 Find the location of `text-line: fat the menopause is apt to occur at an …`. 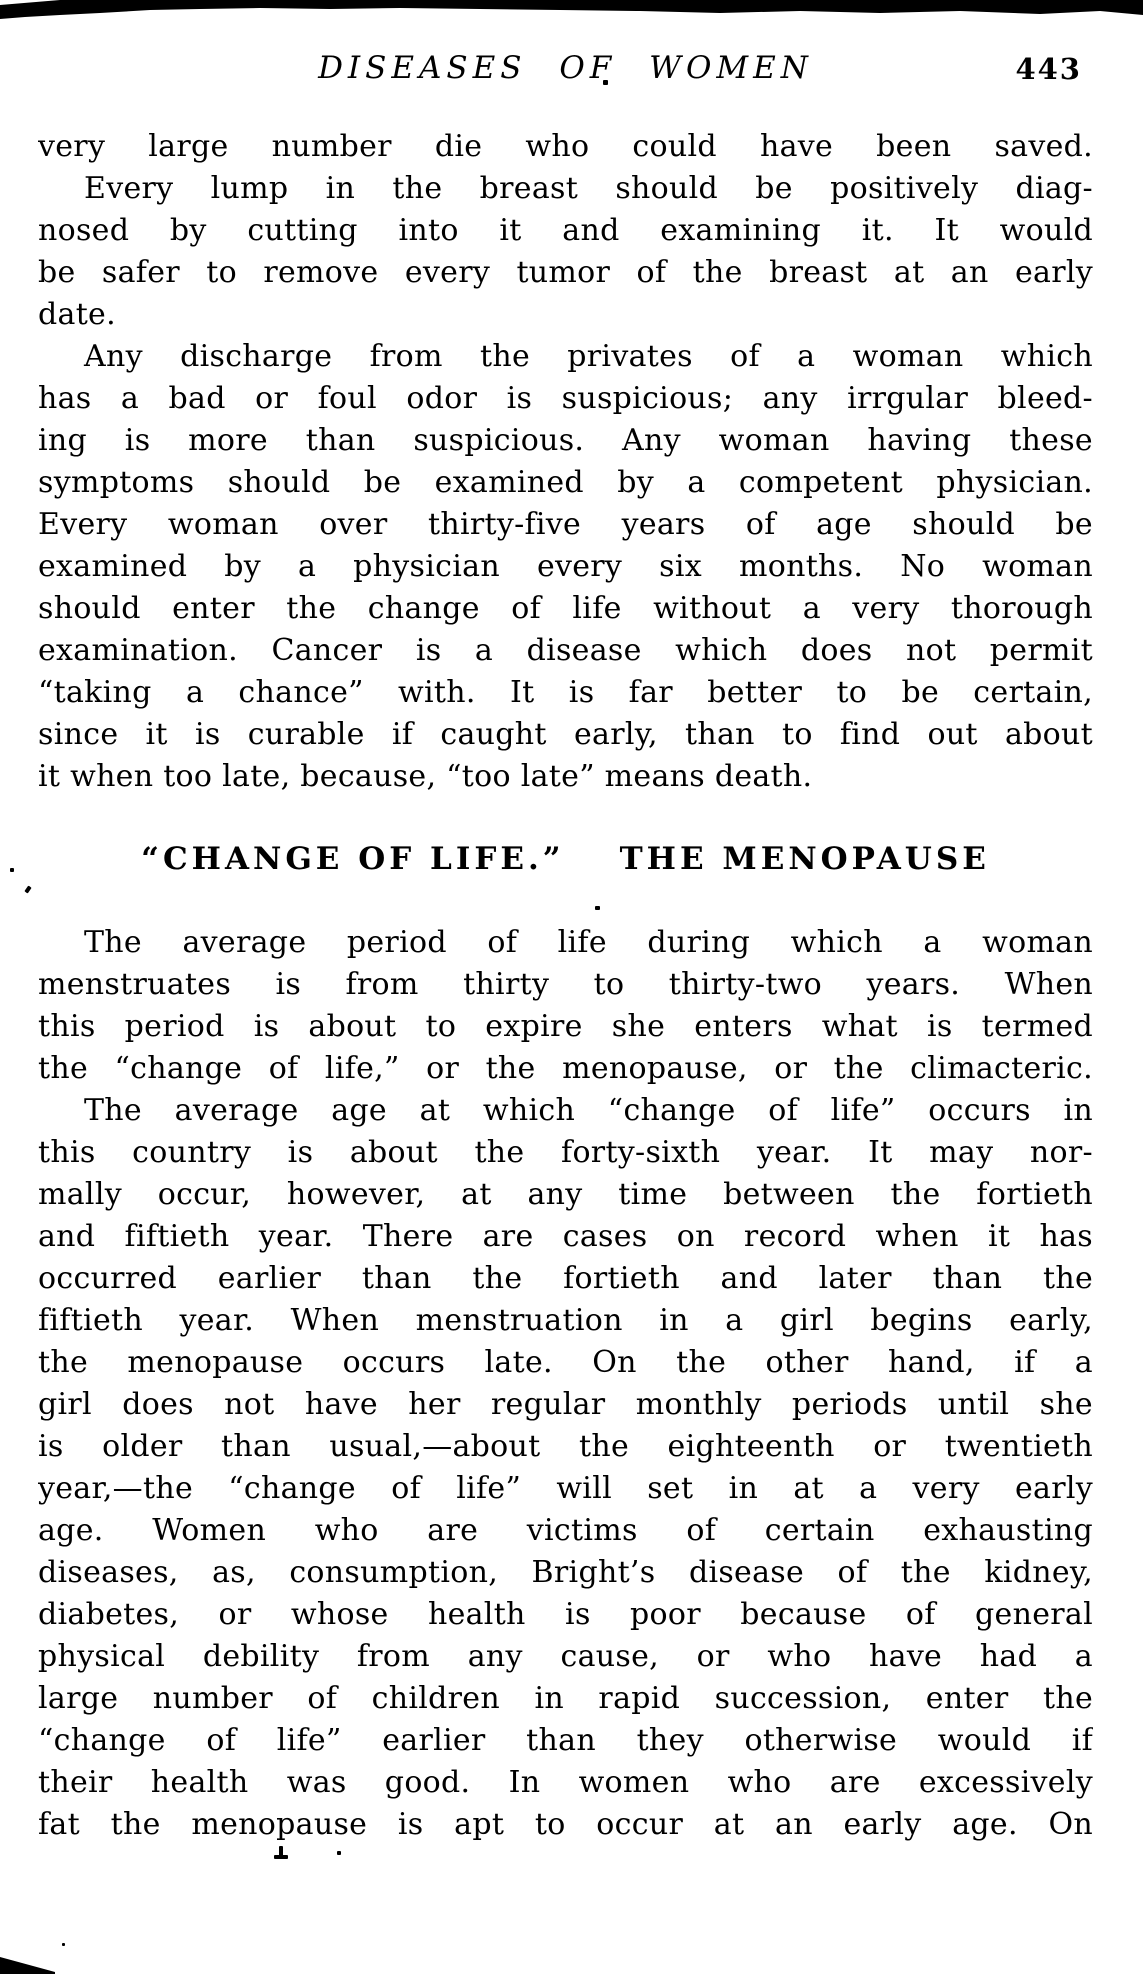

text-line: fat the menopause is apt to occur at an … is located at coordinates (565, 1824).